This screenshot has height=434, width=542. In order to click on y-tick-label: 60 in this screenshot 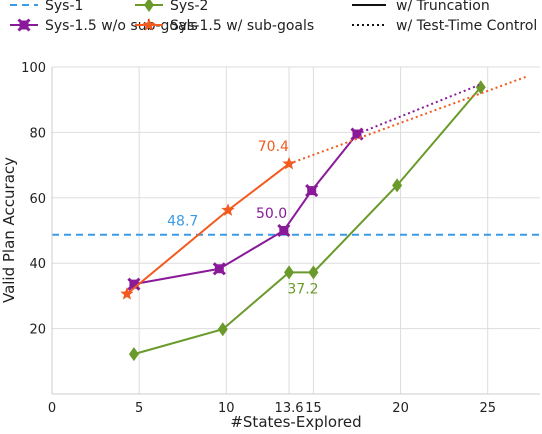, I will do `click(37, 199)`.